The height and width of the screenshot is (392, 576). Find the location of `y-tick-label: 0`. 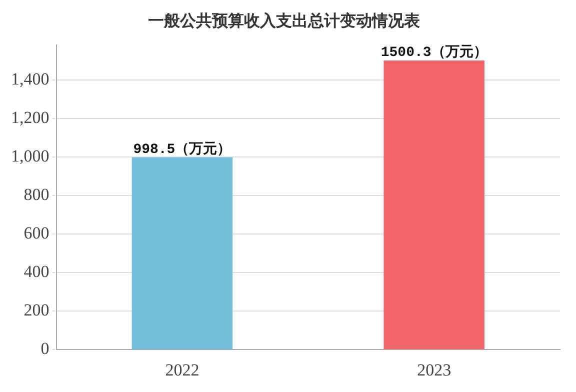

y-tick-label: 0 is located at coordinates (45, 348).